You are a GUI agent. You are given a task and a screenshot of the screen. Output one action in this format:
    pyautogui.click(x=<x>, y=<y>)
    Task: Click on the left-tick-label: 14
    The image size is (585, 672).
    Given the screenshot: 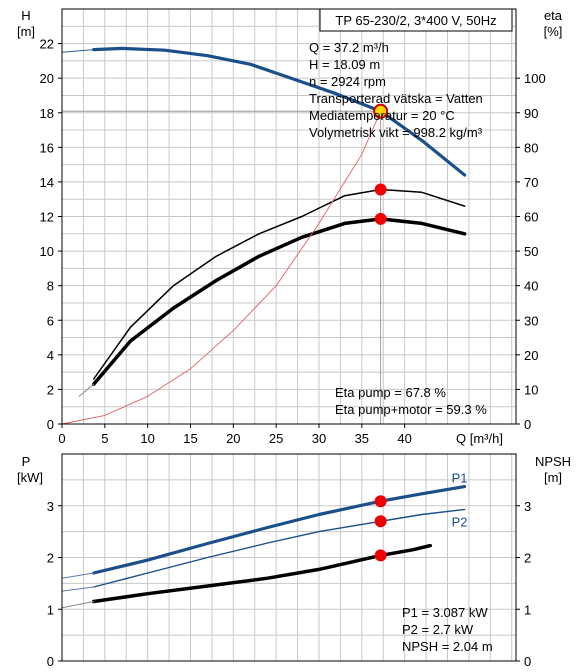 What is the action you would take?
    pyautogui.click(x=47, y=182)
    